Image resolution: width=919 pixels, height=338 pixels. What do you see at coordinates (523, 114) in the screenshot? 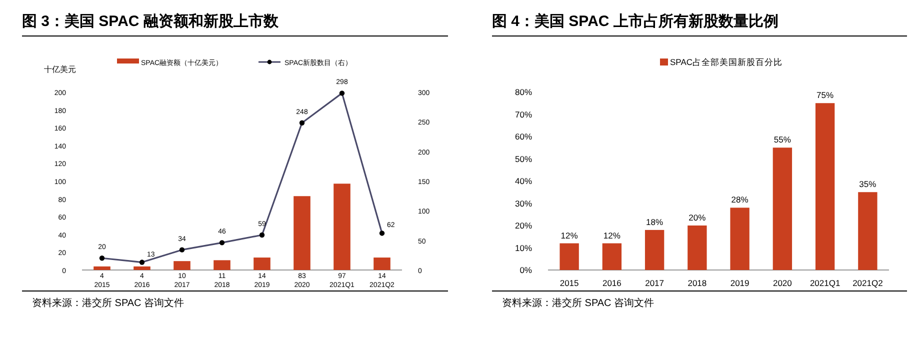
I see `y-tick-label: 70%` at bounding box center [523, 114].